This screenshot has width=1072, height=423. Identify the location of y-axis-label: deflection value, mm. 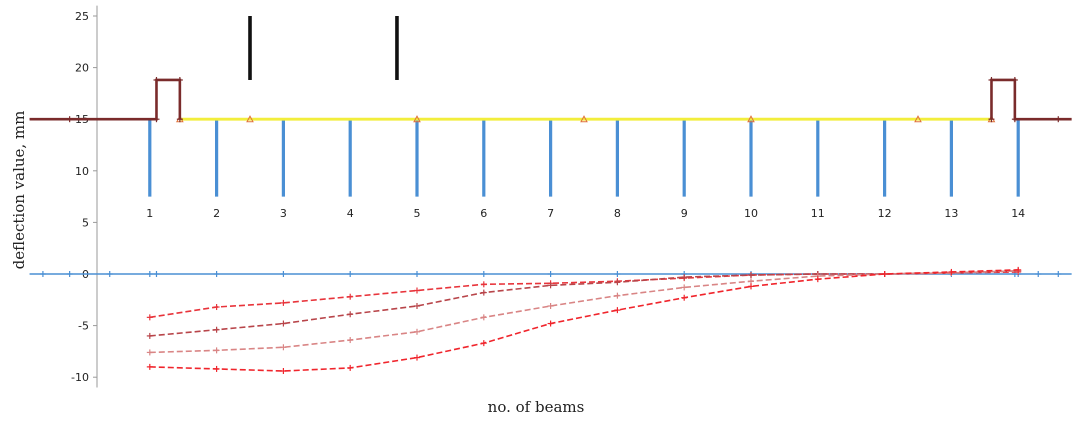
(19, 190).